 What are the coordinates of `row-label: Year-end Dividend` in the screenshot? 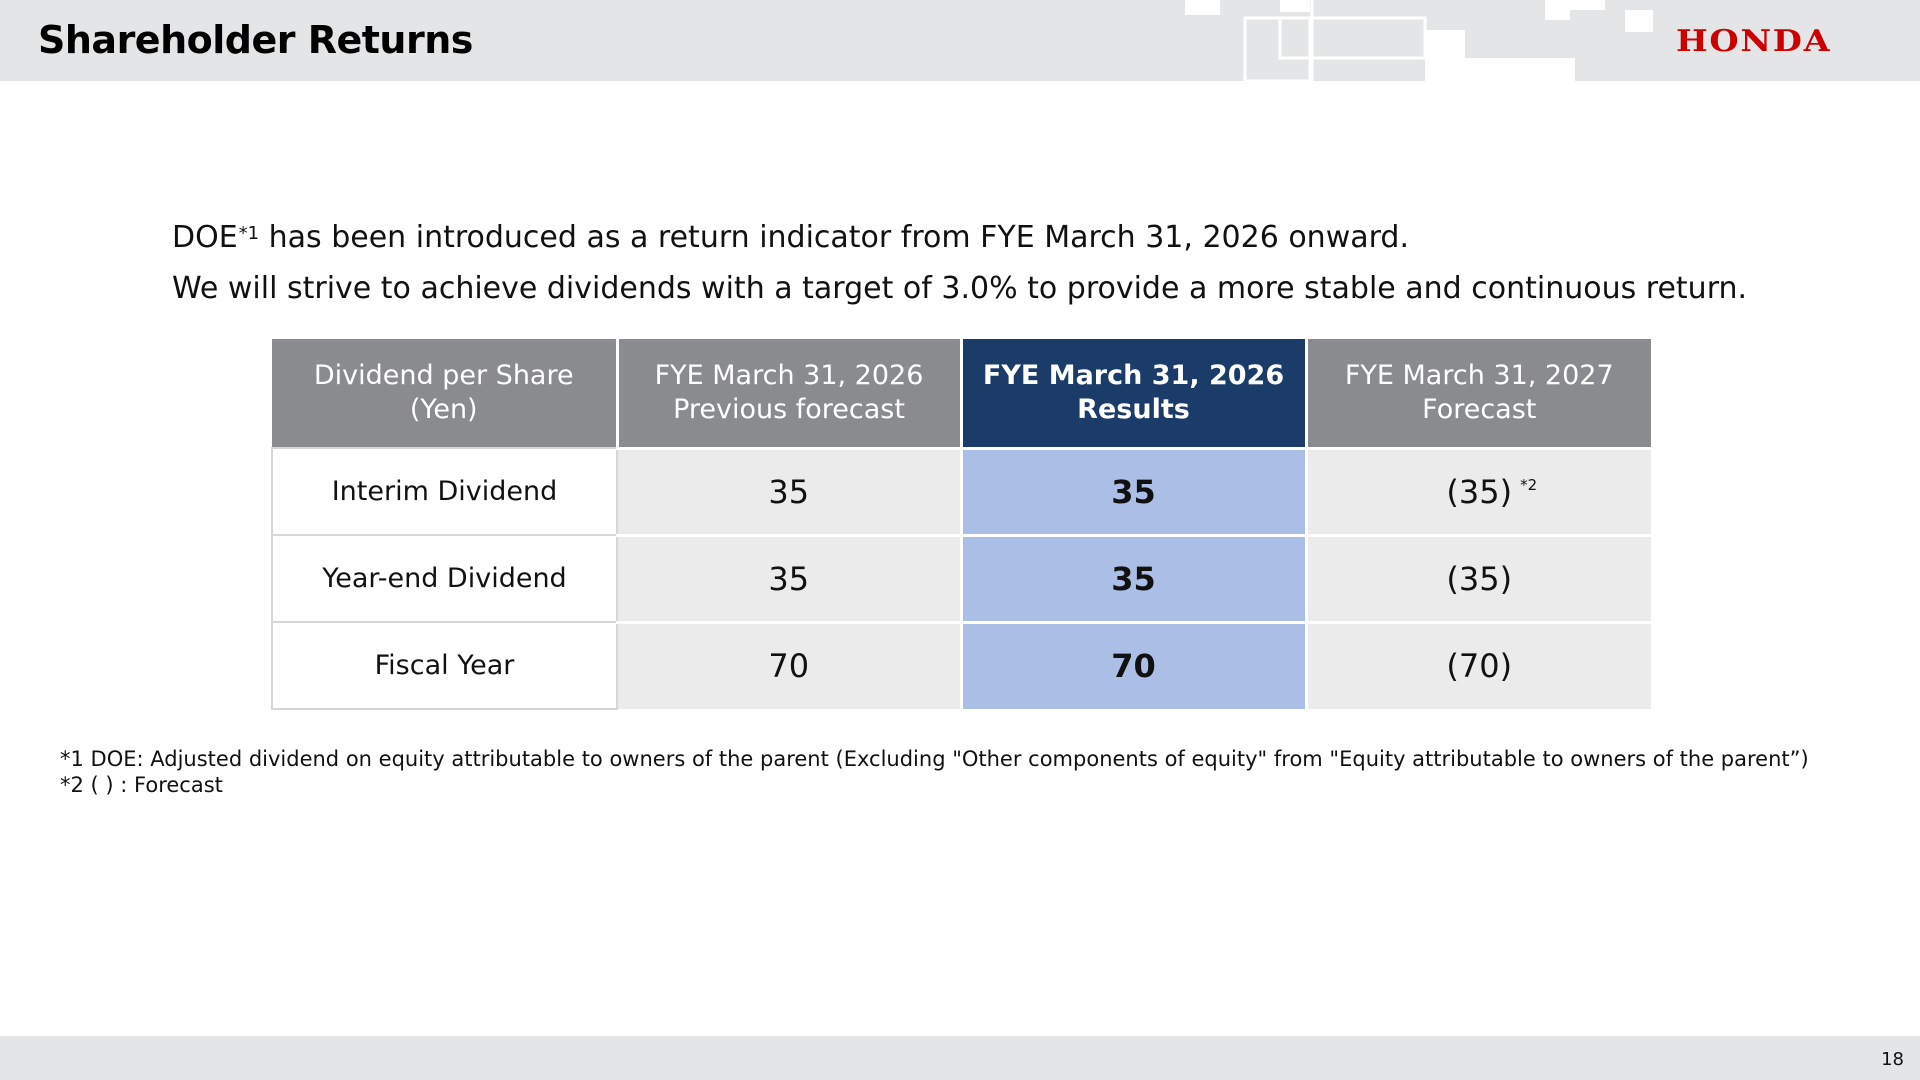 It's located at (444, 579).